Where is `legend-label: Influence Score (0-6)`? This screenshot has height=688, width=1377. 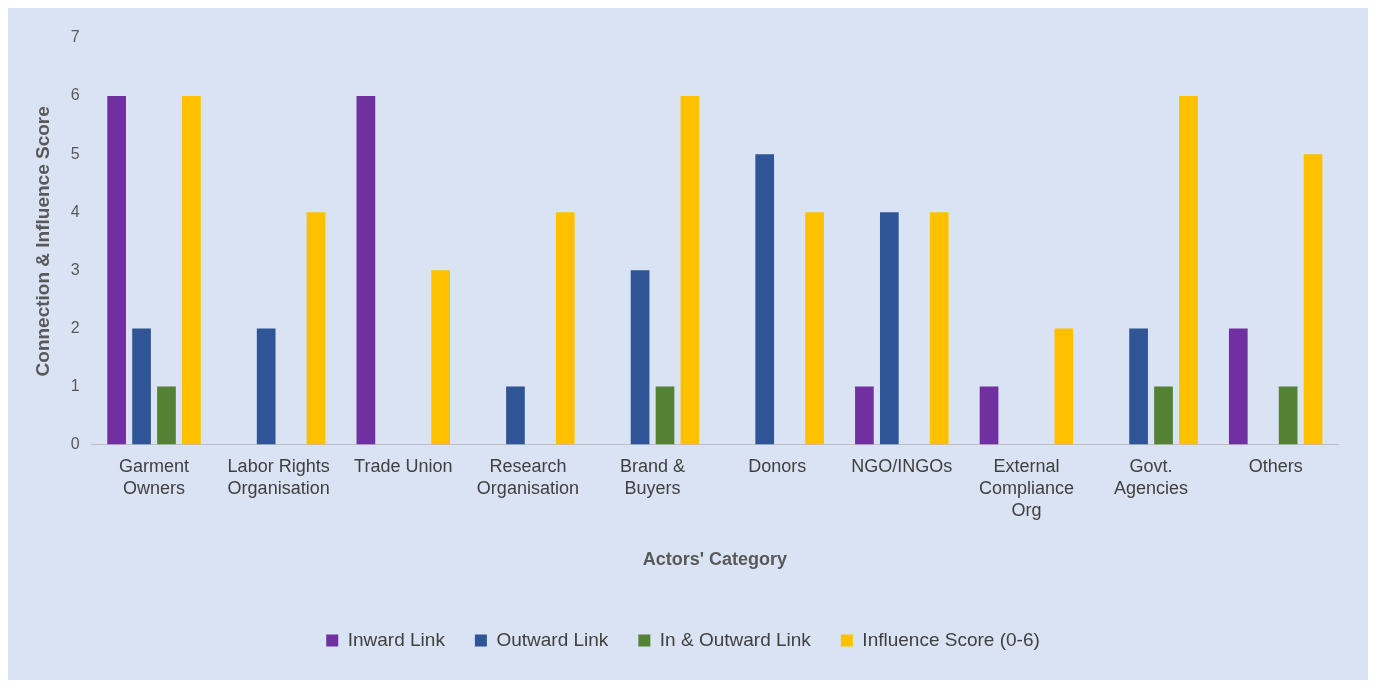
legend-label: Influence Score (0-6) is located at coordinates (951, 639).